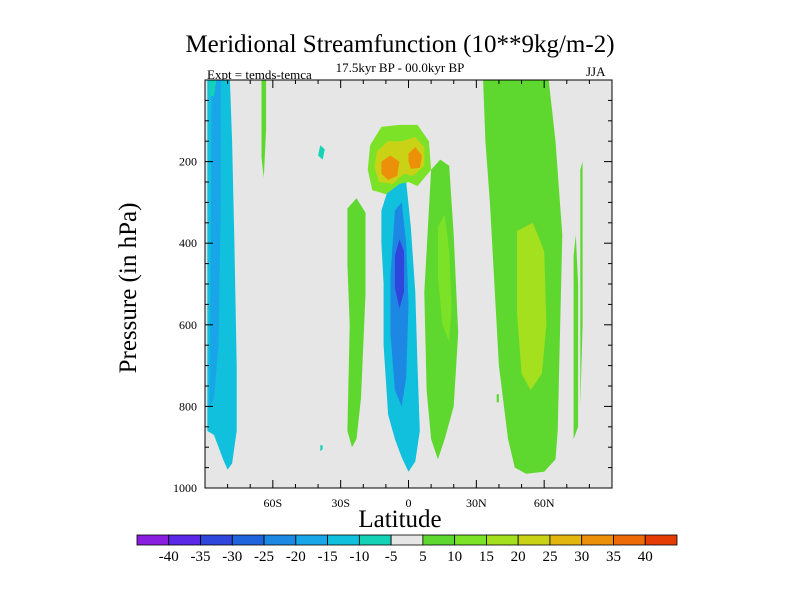 This screenshot has height=600, width=800. I want to click on contour-region-east-positive-core, so click(444, 278).